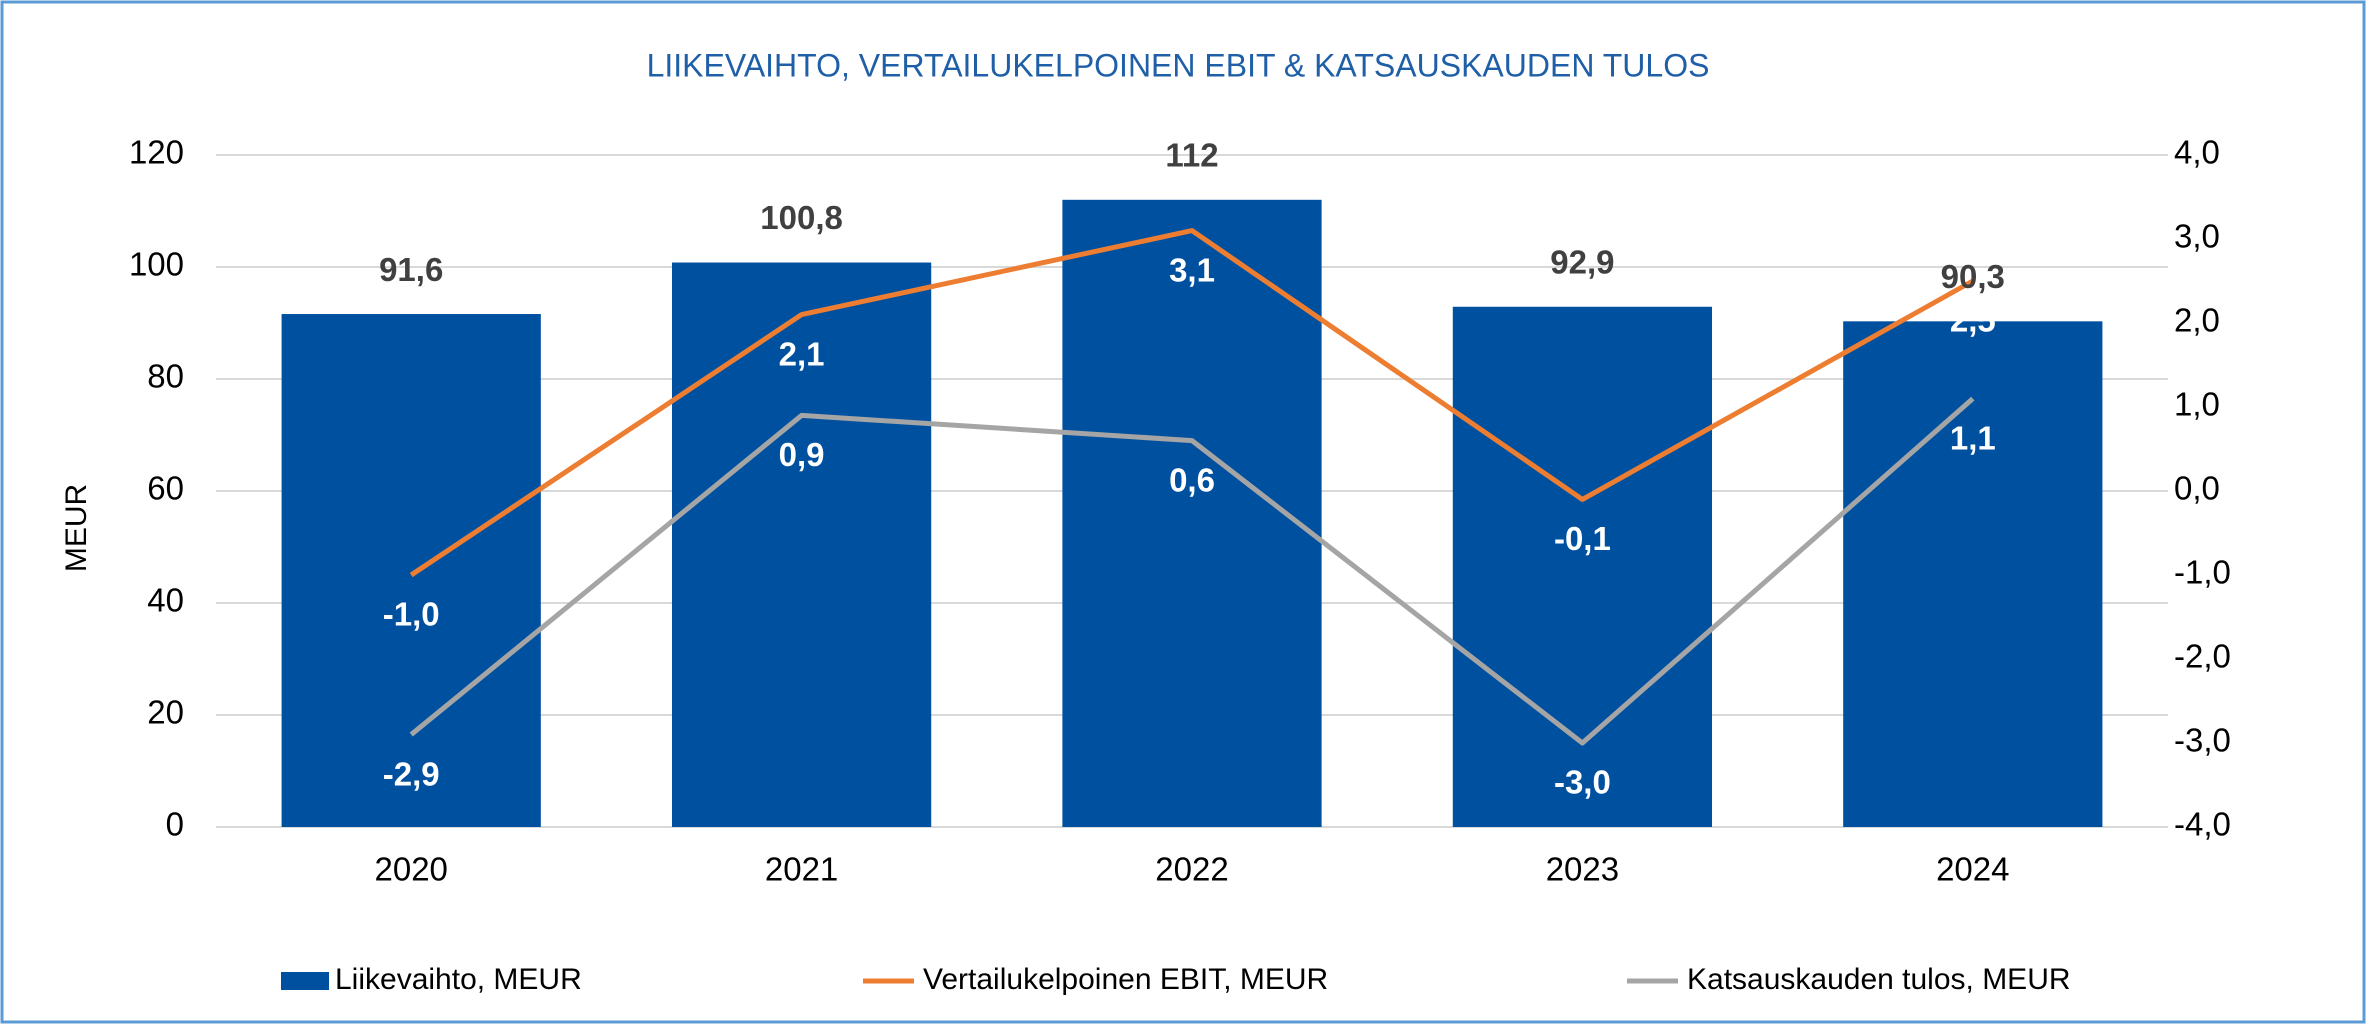 The width and height of the screenshot is (2366, 1024). What do you see at coordinates (1973, 320) in the screenshot?
I see `line-value-label: 2,5` at bounding box center [1973, 320].